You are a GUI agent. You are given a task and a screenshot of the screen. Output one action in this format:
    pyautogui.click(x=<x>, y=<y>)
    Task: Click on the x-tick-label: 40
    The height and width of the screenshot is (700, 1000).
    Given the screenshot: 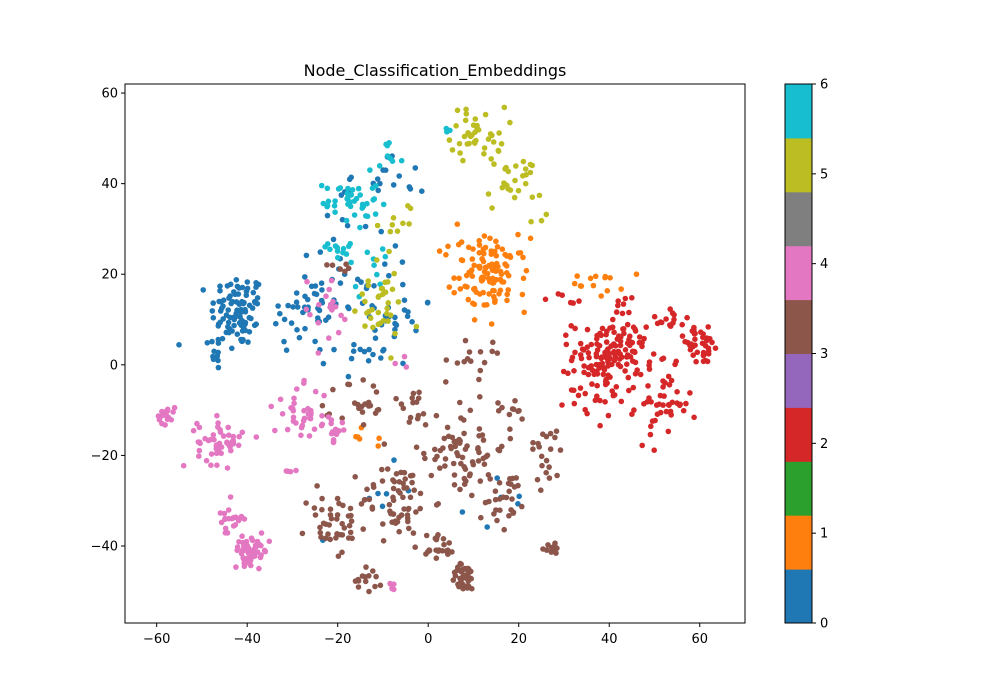 What is the action you would take?
    pyautogui.click(x=609, y=639)
    